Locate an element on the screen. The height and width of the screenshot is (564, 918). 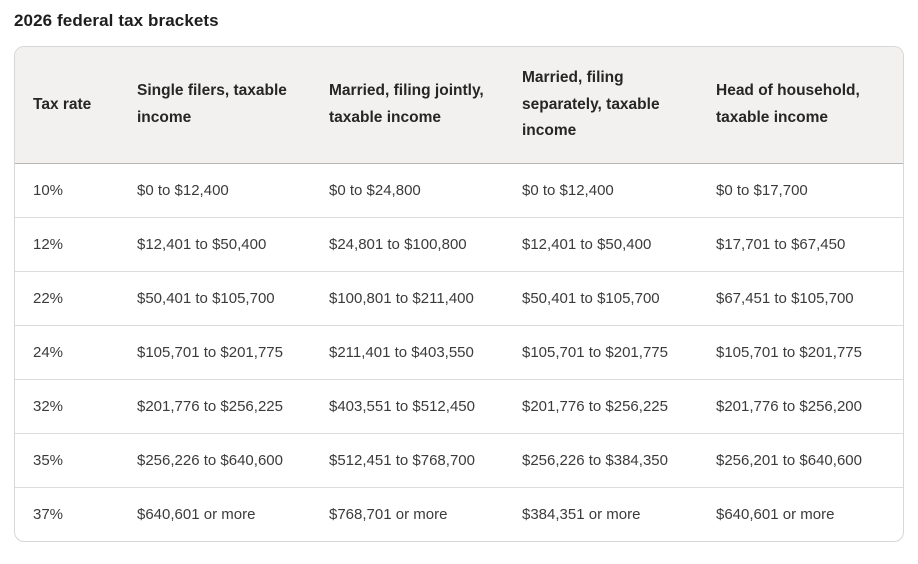
income-range-cell: $256,201 to $640,600 is located at coordinates (800, 460).